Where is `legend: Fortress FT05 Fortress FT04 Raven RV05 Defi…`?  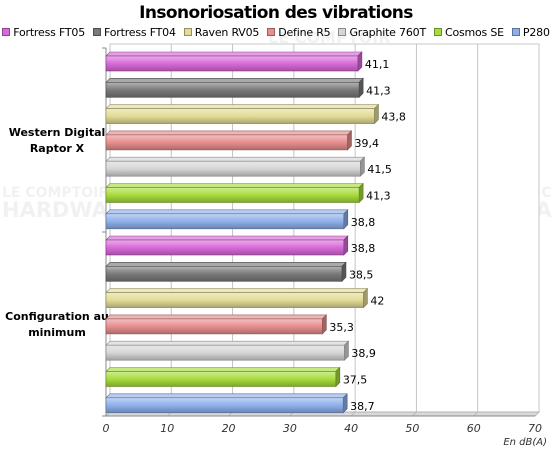 legend: Fortress FT05 Fortress FT04 Raven RV05 Defi… is located at coordinates (276, 32).